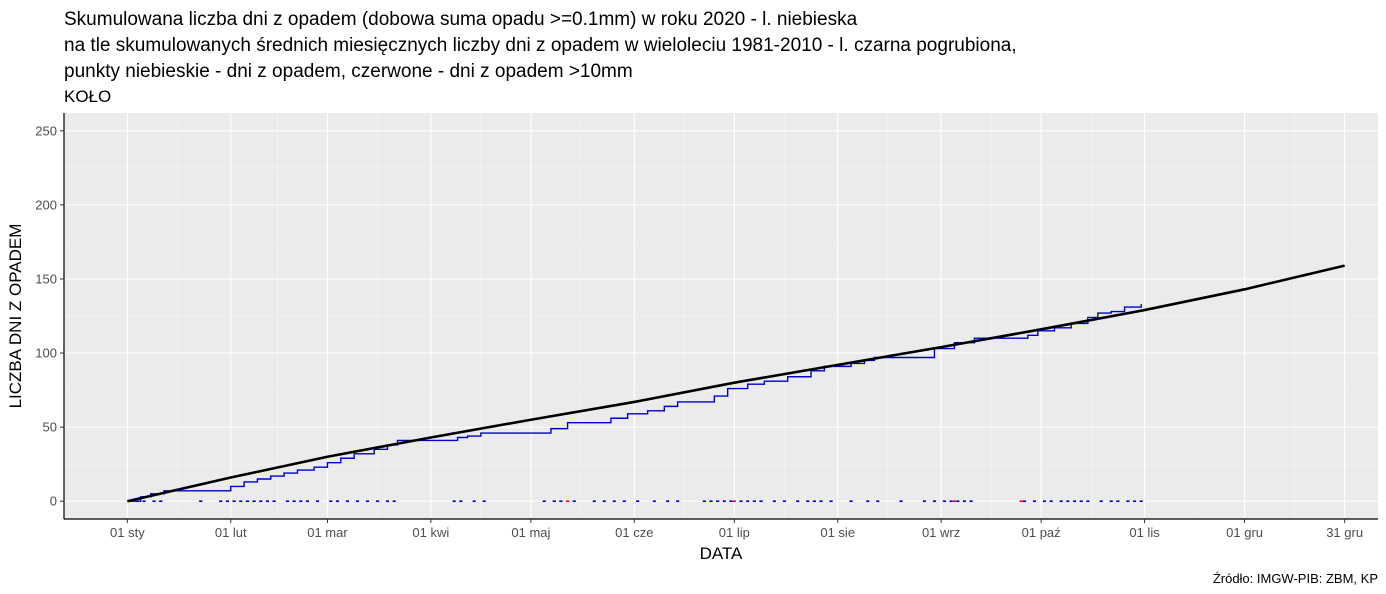 This screenshot has width=1386, height=594. What do you see at coordinates (46, 278) in the screenshot?
I see `y-tick-label: 150` at bounding box center [46, 278].